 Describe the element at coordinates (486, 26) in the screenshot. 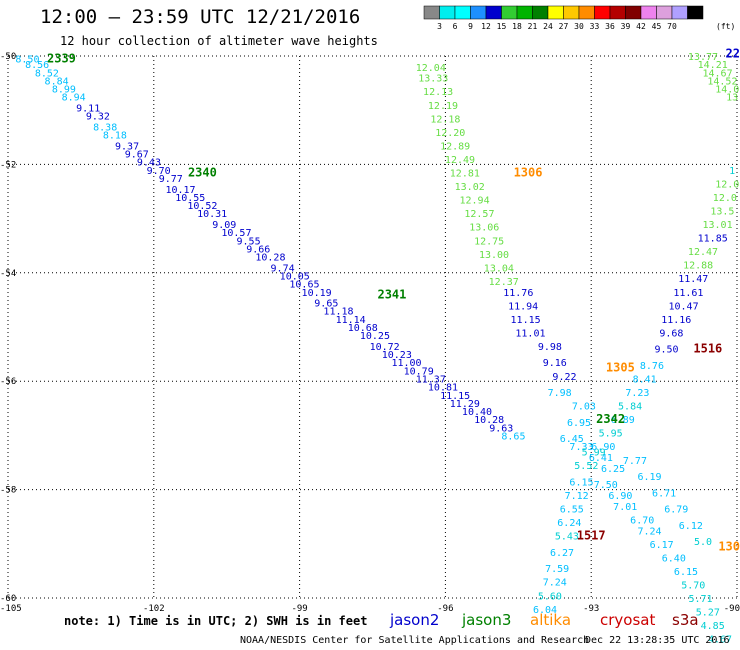

I see `colorbar-tick-label: 12` at that location.